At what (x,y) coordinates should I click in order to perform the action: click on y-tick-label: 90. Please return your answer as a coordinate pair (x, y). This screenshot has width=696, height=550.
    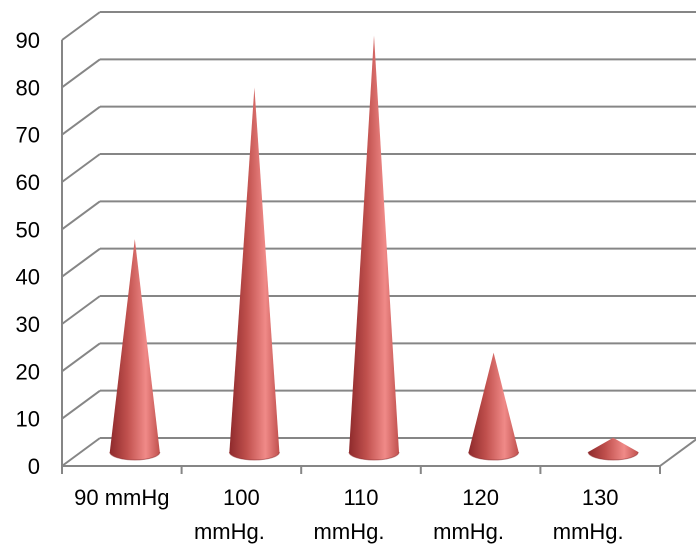
    Looking at the image, I should click on (28, 40).